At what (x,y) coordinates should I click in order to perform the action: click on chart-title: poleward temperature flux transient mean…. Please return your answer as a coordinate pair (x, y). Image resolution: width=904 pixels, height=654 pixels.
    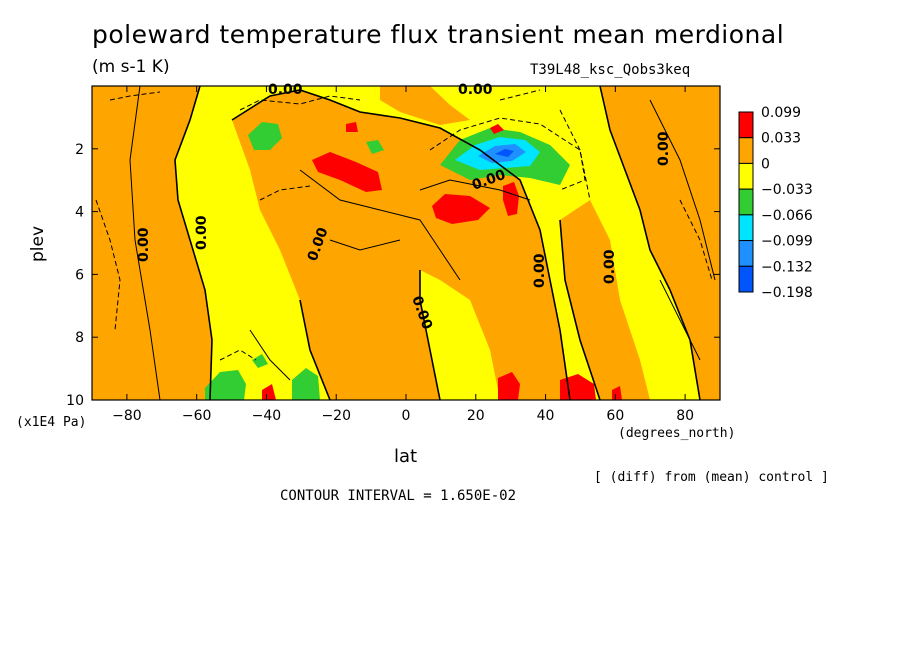
    Looking at the image, I should click on (438, 34).